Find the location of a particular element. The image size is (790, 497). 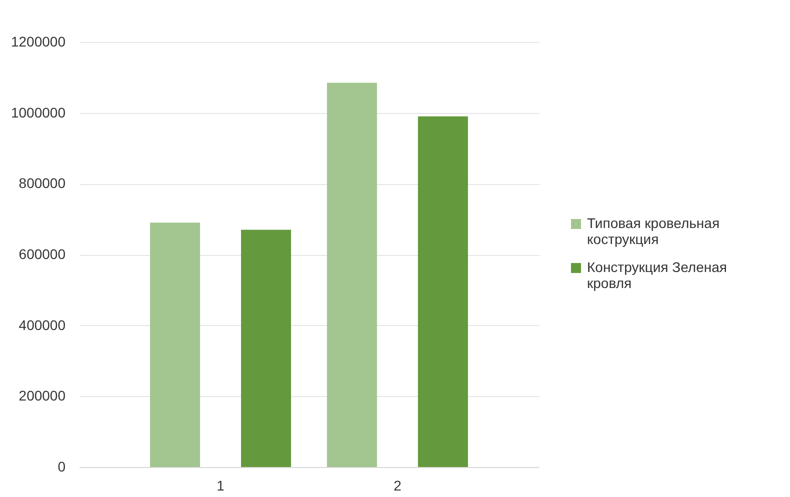

y-tick-label: 0 is located at coordinates (62, 466).